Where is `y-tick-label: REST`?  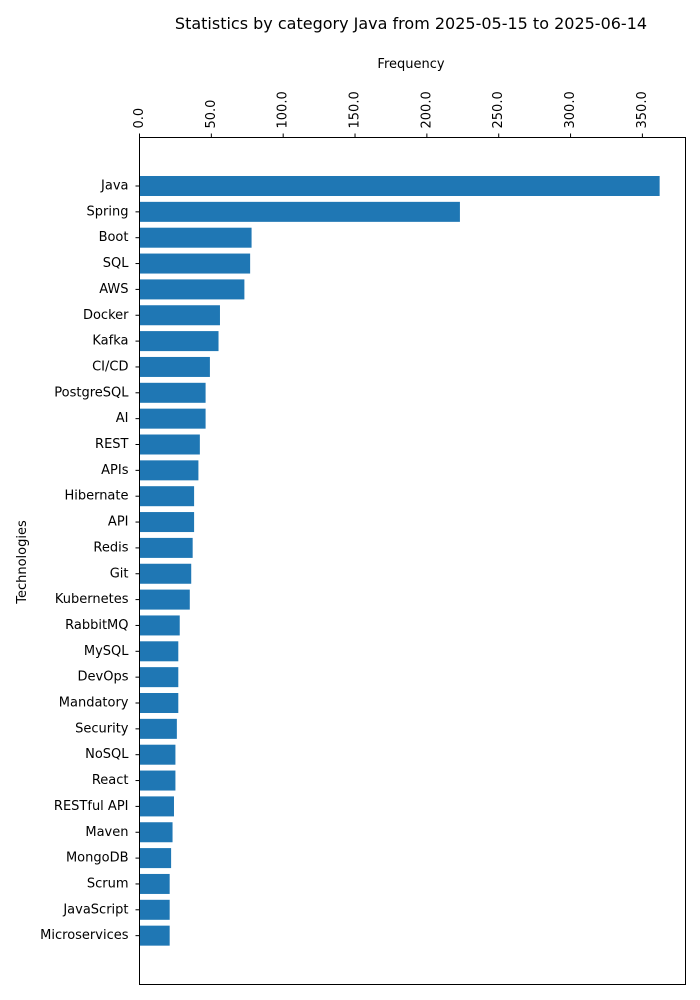
y-tick-label: REST is located at coordinates (111, 444).